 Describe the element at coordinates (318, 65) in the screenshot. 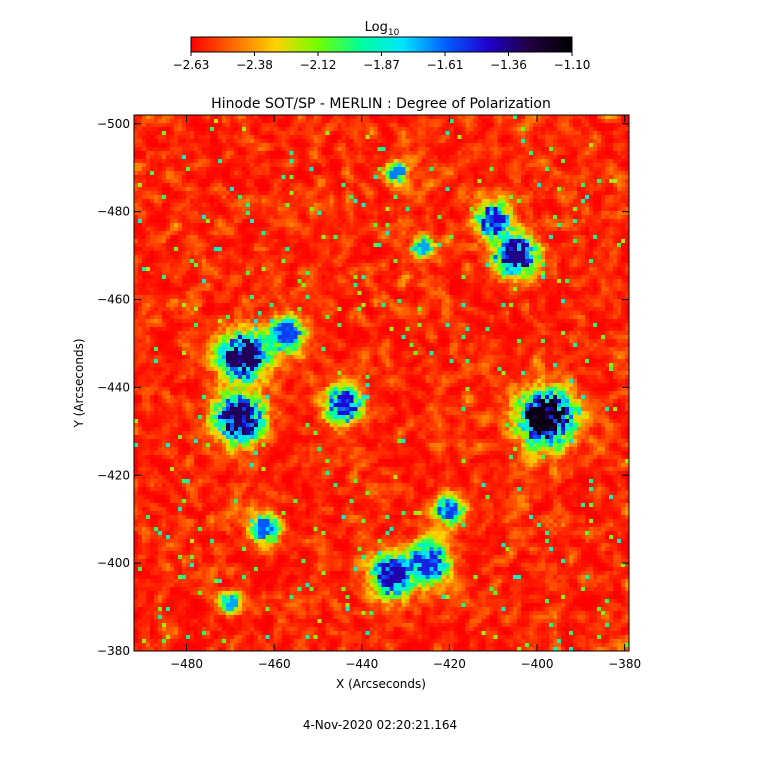

I see `colorbar-tick-label: −2.12` at that location.